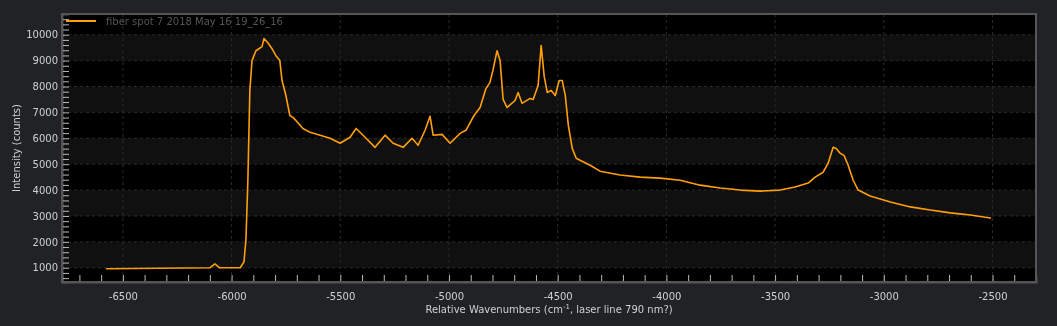 The image size is (1057, 326). I want to click on x-tick-label: -3500, so click(776, 296).